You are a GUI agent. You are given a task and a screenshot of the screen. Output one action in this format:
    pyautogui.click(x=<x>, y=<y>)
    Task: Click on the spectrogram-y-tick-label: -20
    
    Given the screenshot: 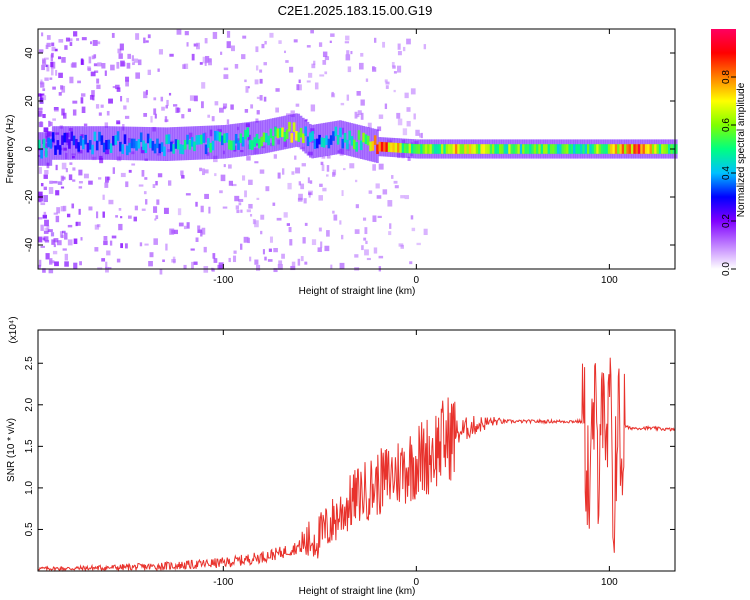 What is the action you would take?
    pyautogui.click(x=29, y=196)
    